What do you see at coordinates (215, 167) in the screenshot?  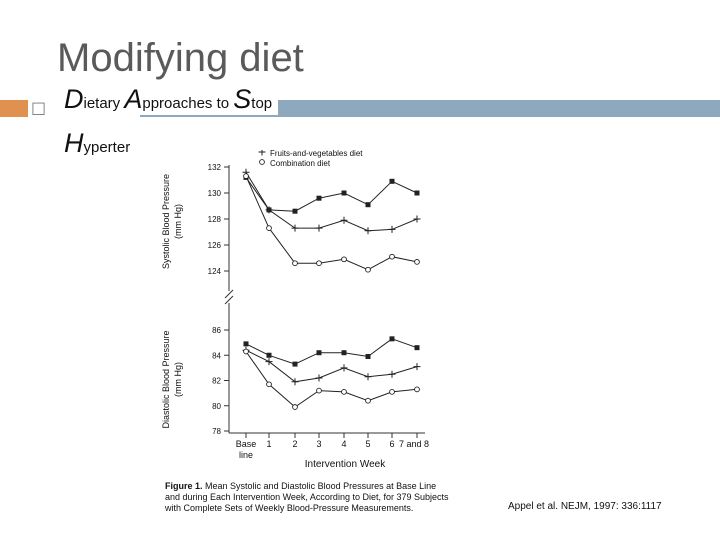 I see `y-tick-label-0-0: 132` at bounding box center [215, 167].